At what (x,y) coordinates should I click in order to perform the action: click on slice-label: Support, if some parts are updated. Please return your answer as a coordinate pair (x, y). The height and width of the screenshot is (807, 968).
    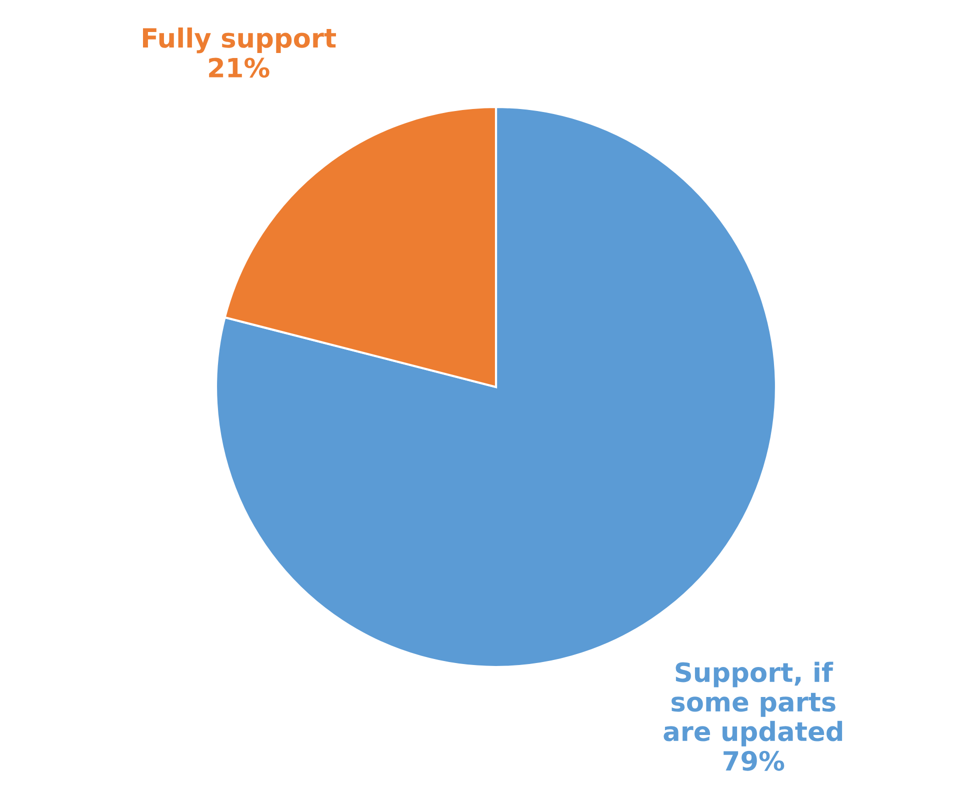
    Looking at the image, I should click on (753, 704).